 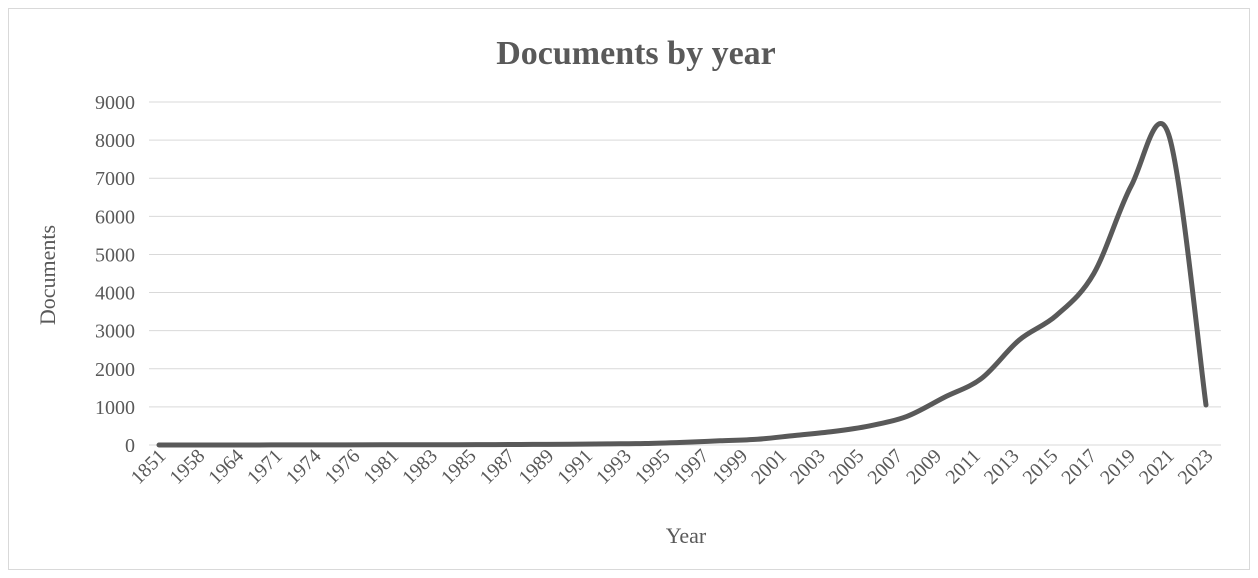 What do you see at coordinates (614, 467) in the screenshot?
I see `x-tick-label: 1993` at bounding box center [614, 467].